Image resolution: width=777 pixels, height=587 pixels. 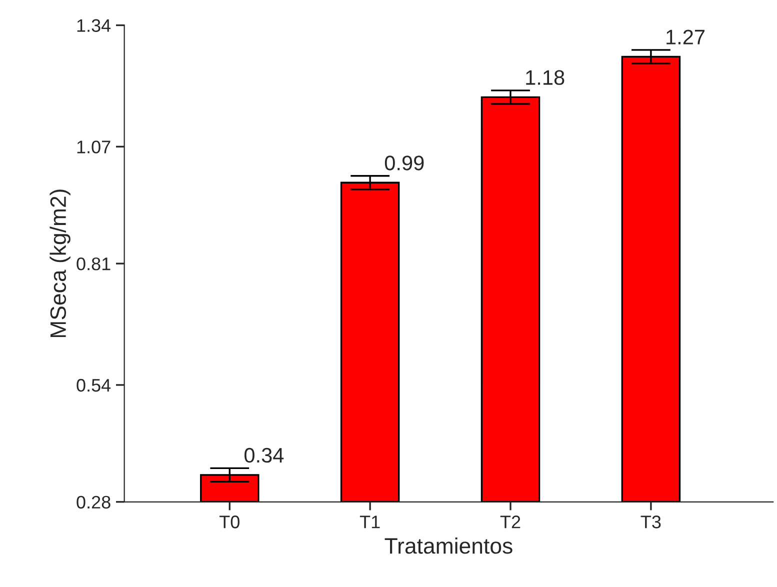 I want to click on y-tick-label: 1.34, so click(x=94, y=25).